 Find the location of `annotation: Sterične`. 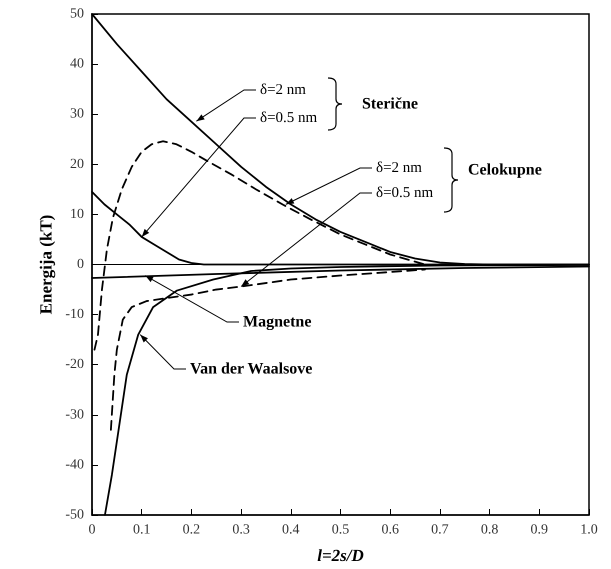

annotation: Sterične is located at coordinates (390, 104).